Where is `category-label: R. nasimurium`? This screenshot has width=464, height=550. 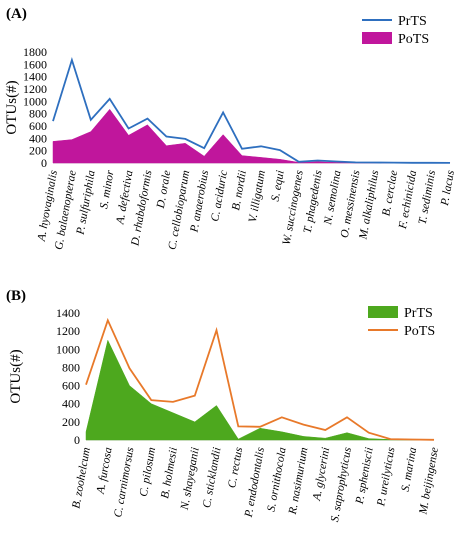
category-label: R. nasimurium is located at coordinates (299, 481).